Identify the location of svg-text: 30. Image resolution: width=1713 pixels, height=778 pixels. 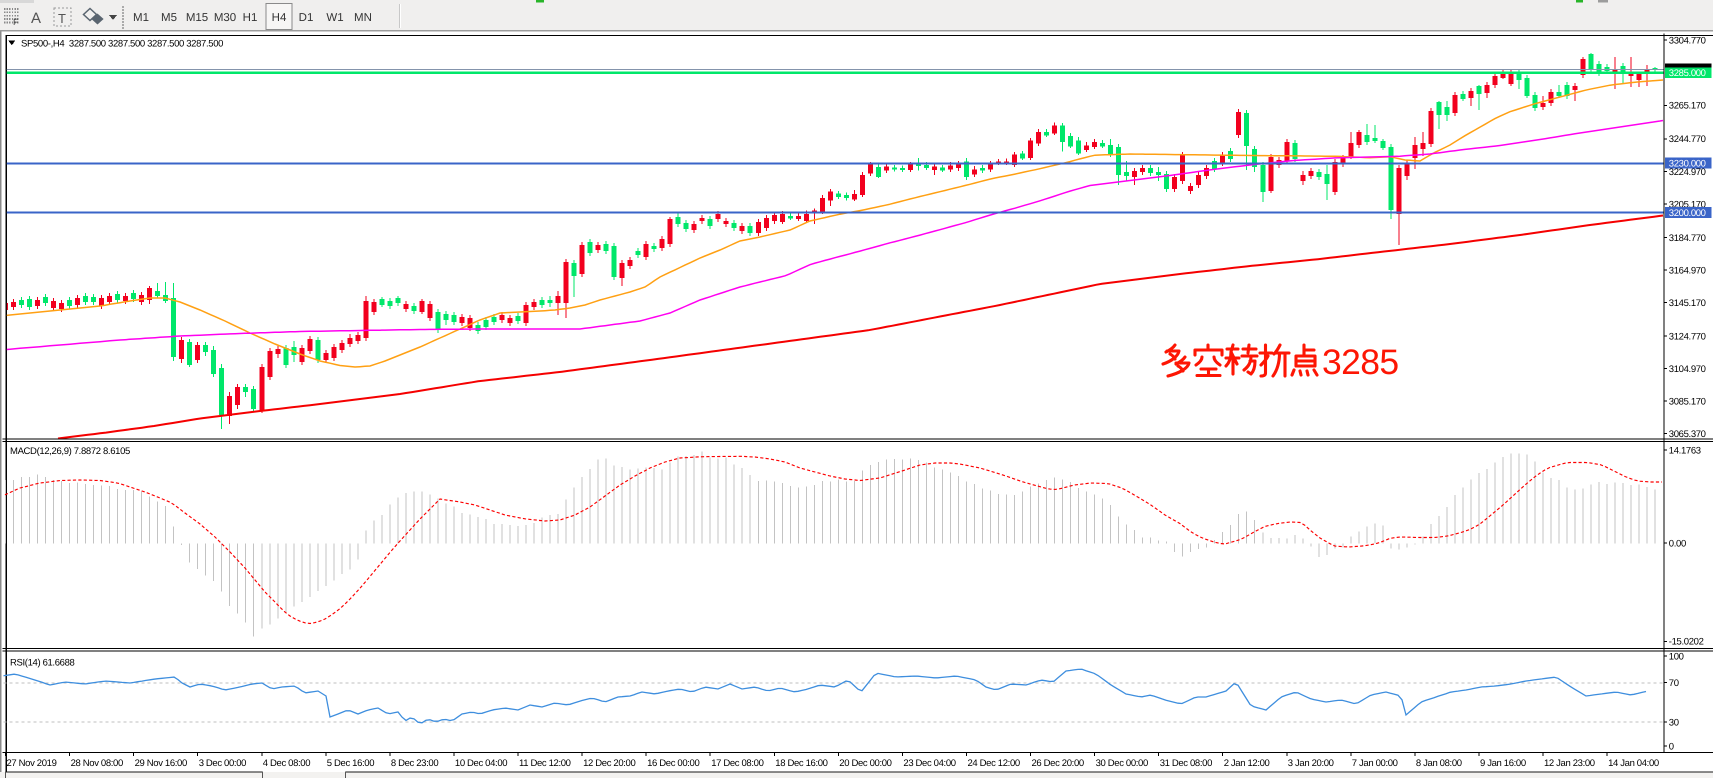
(1674, 722).